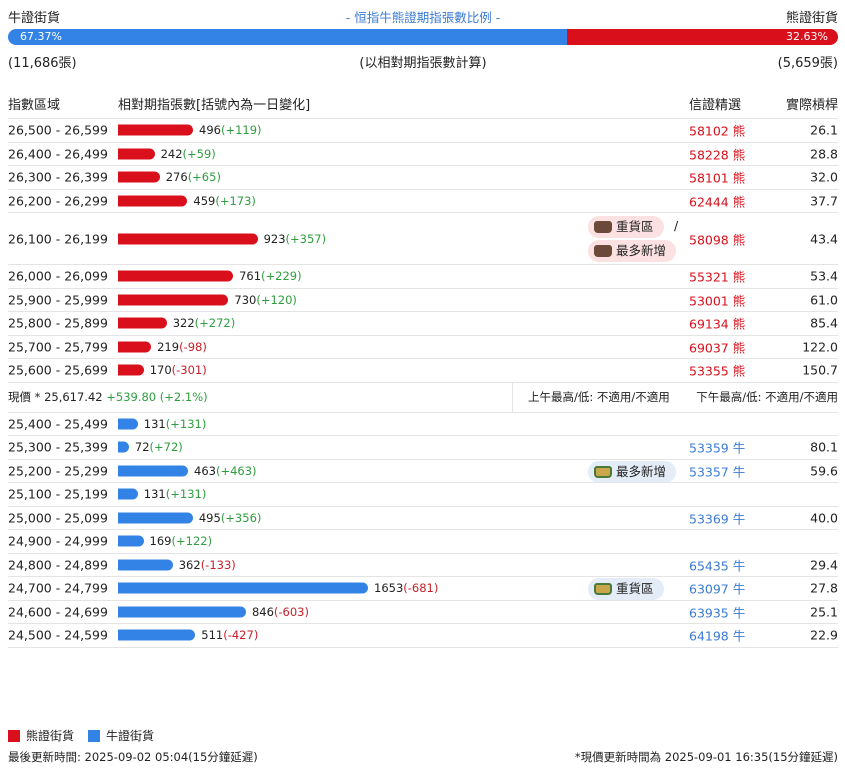 The width and height of the screenshot is (845, 769). Describe the element at coordinates (423, 346) in the screenshot. I see `table-row: 25,700 - 25,799 219(-98) 69037 熊 122.0` at that location.